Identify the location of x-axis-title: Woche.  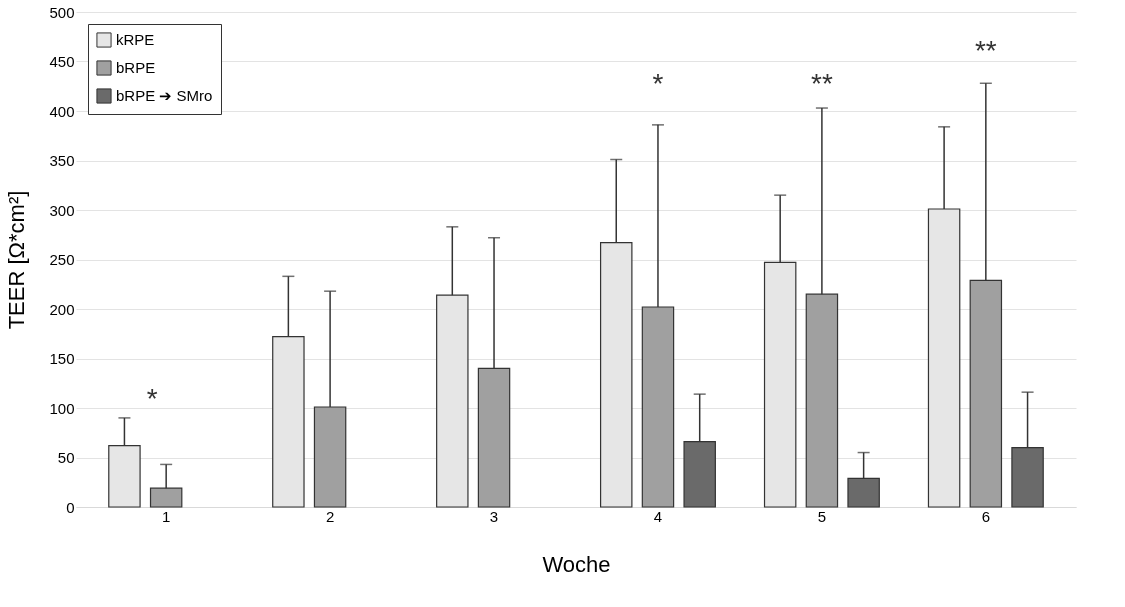
(576, 564).